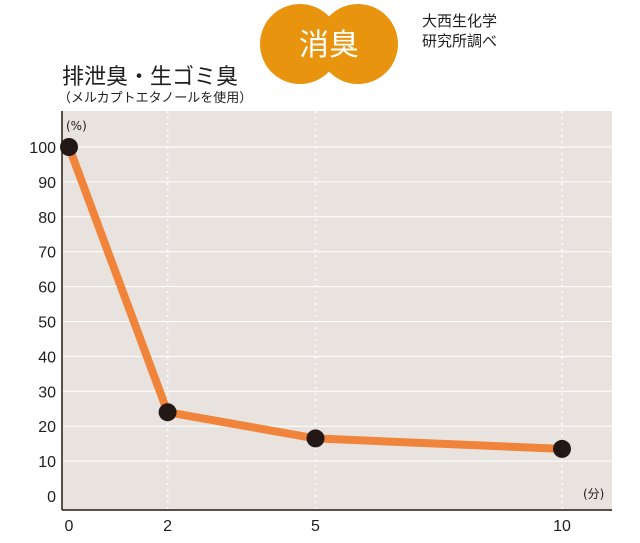  I want to click on y-tick-labels: 0 10 20 30 40 50 60 70 80 90 100, so click(42, 323).